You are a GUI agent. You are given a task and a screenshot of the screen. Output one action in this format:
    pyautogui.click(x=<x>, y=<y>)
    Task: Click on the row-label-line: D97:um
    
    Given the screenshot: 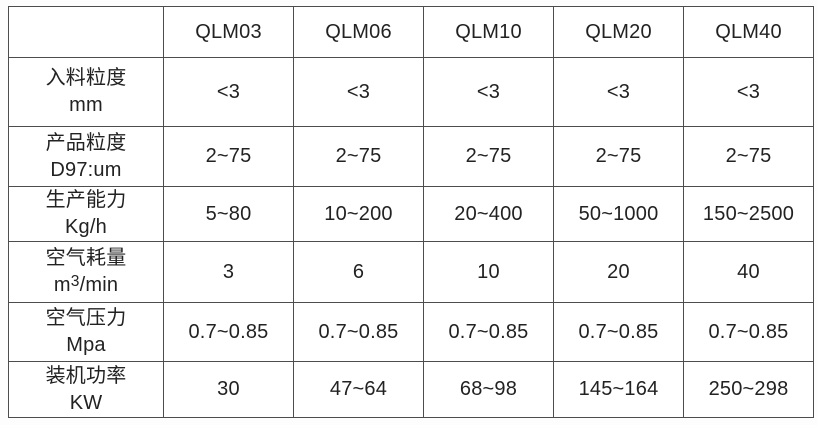 What is the action you would take?
    pyautogui.click(x=86, y=169)
    